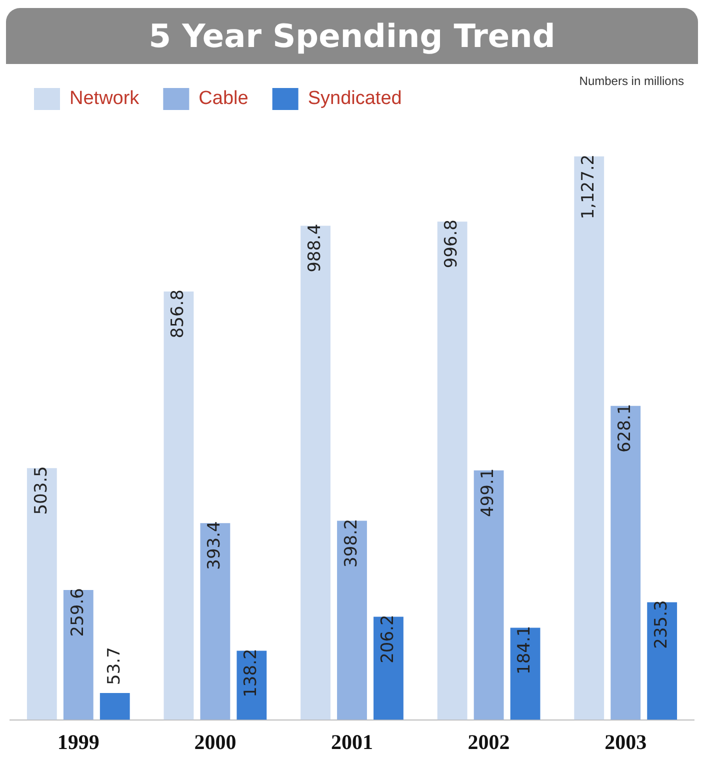 This screenshot has height=766, width=704. I want to click on data-label: 235.3, so click(662, 624).